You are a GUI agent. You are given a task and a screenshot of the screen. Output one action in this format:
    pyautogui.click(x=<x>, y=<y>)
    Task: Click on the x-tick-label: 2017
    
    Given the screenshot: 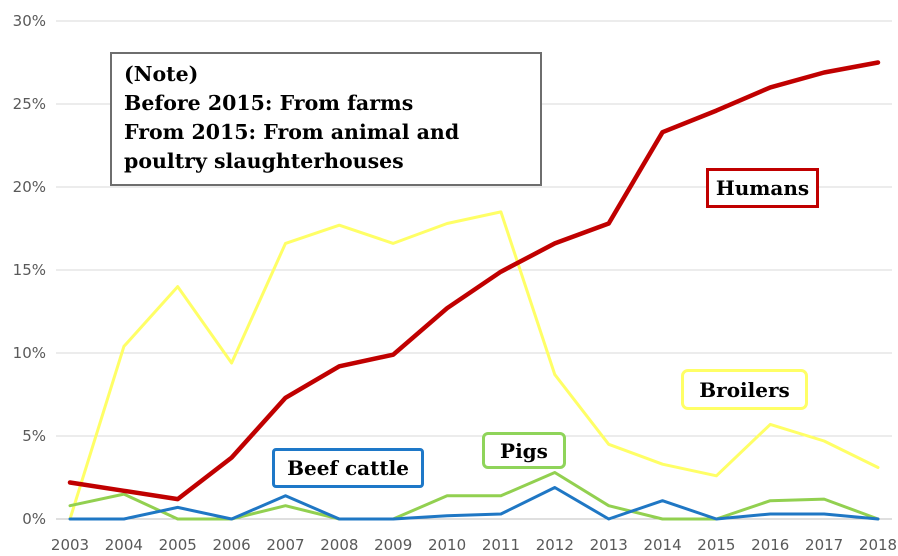 What is the action you would take?
    pyautogui.click(x=824, y=545)
    